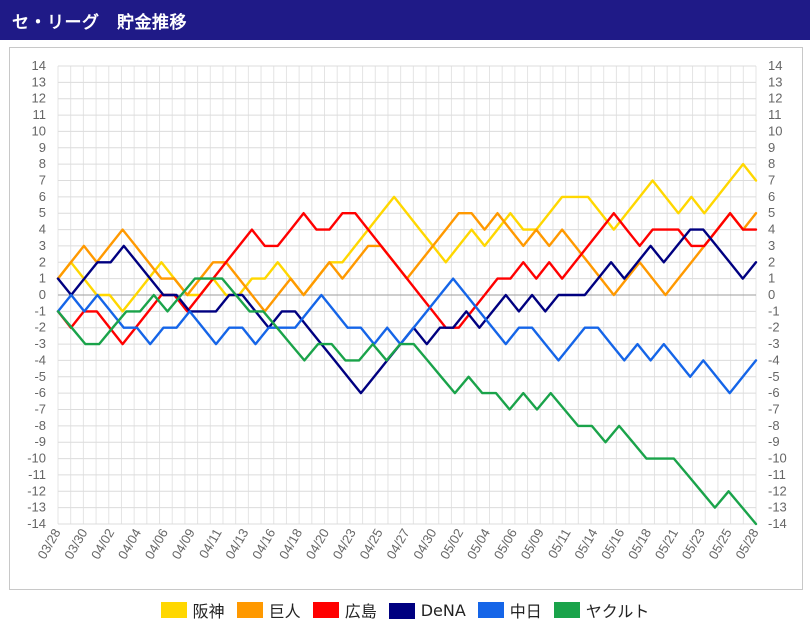 The height and width of the screenshot is (643, 810). I want to click on y-tick-label-left: 4, so click(42, 229).